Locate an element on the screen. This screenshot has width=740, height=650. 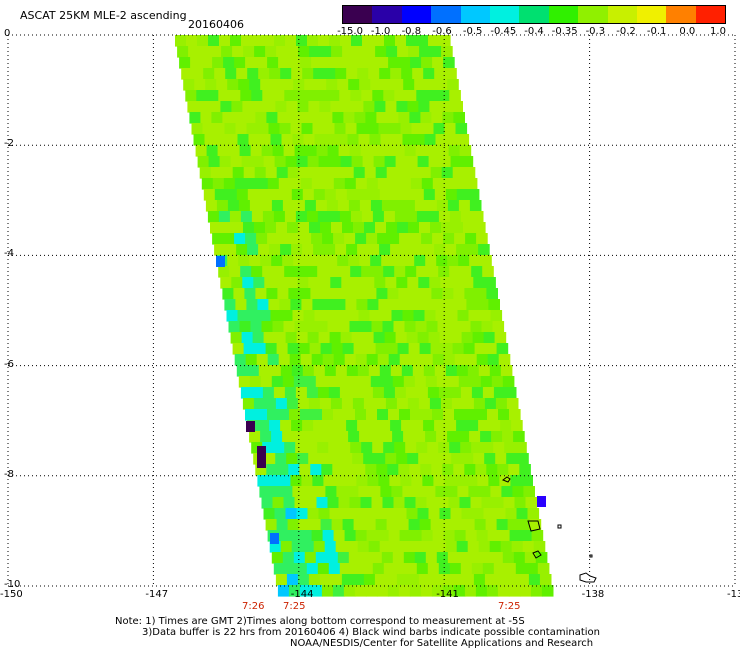
island-outline is located at coordinates (534, 526).